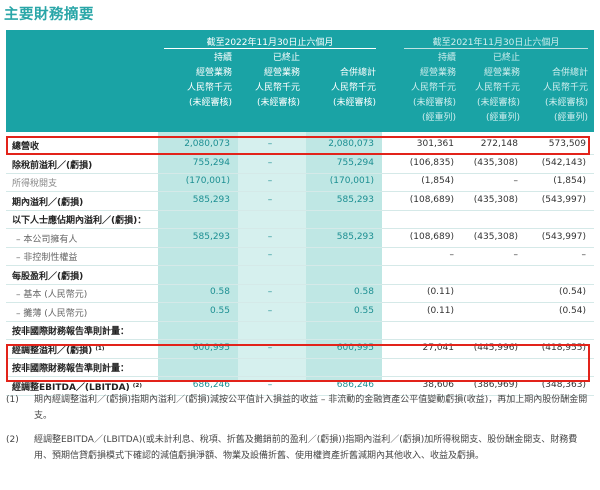 The width and height of the screenshot is (600, 490). Describe the element at coordinates (52, 165) in the screenshot. I see `row-label: 除稅前溢利／(虧損)` at that location.